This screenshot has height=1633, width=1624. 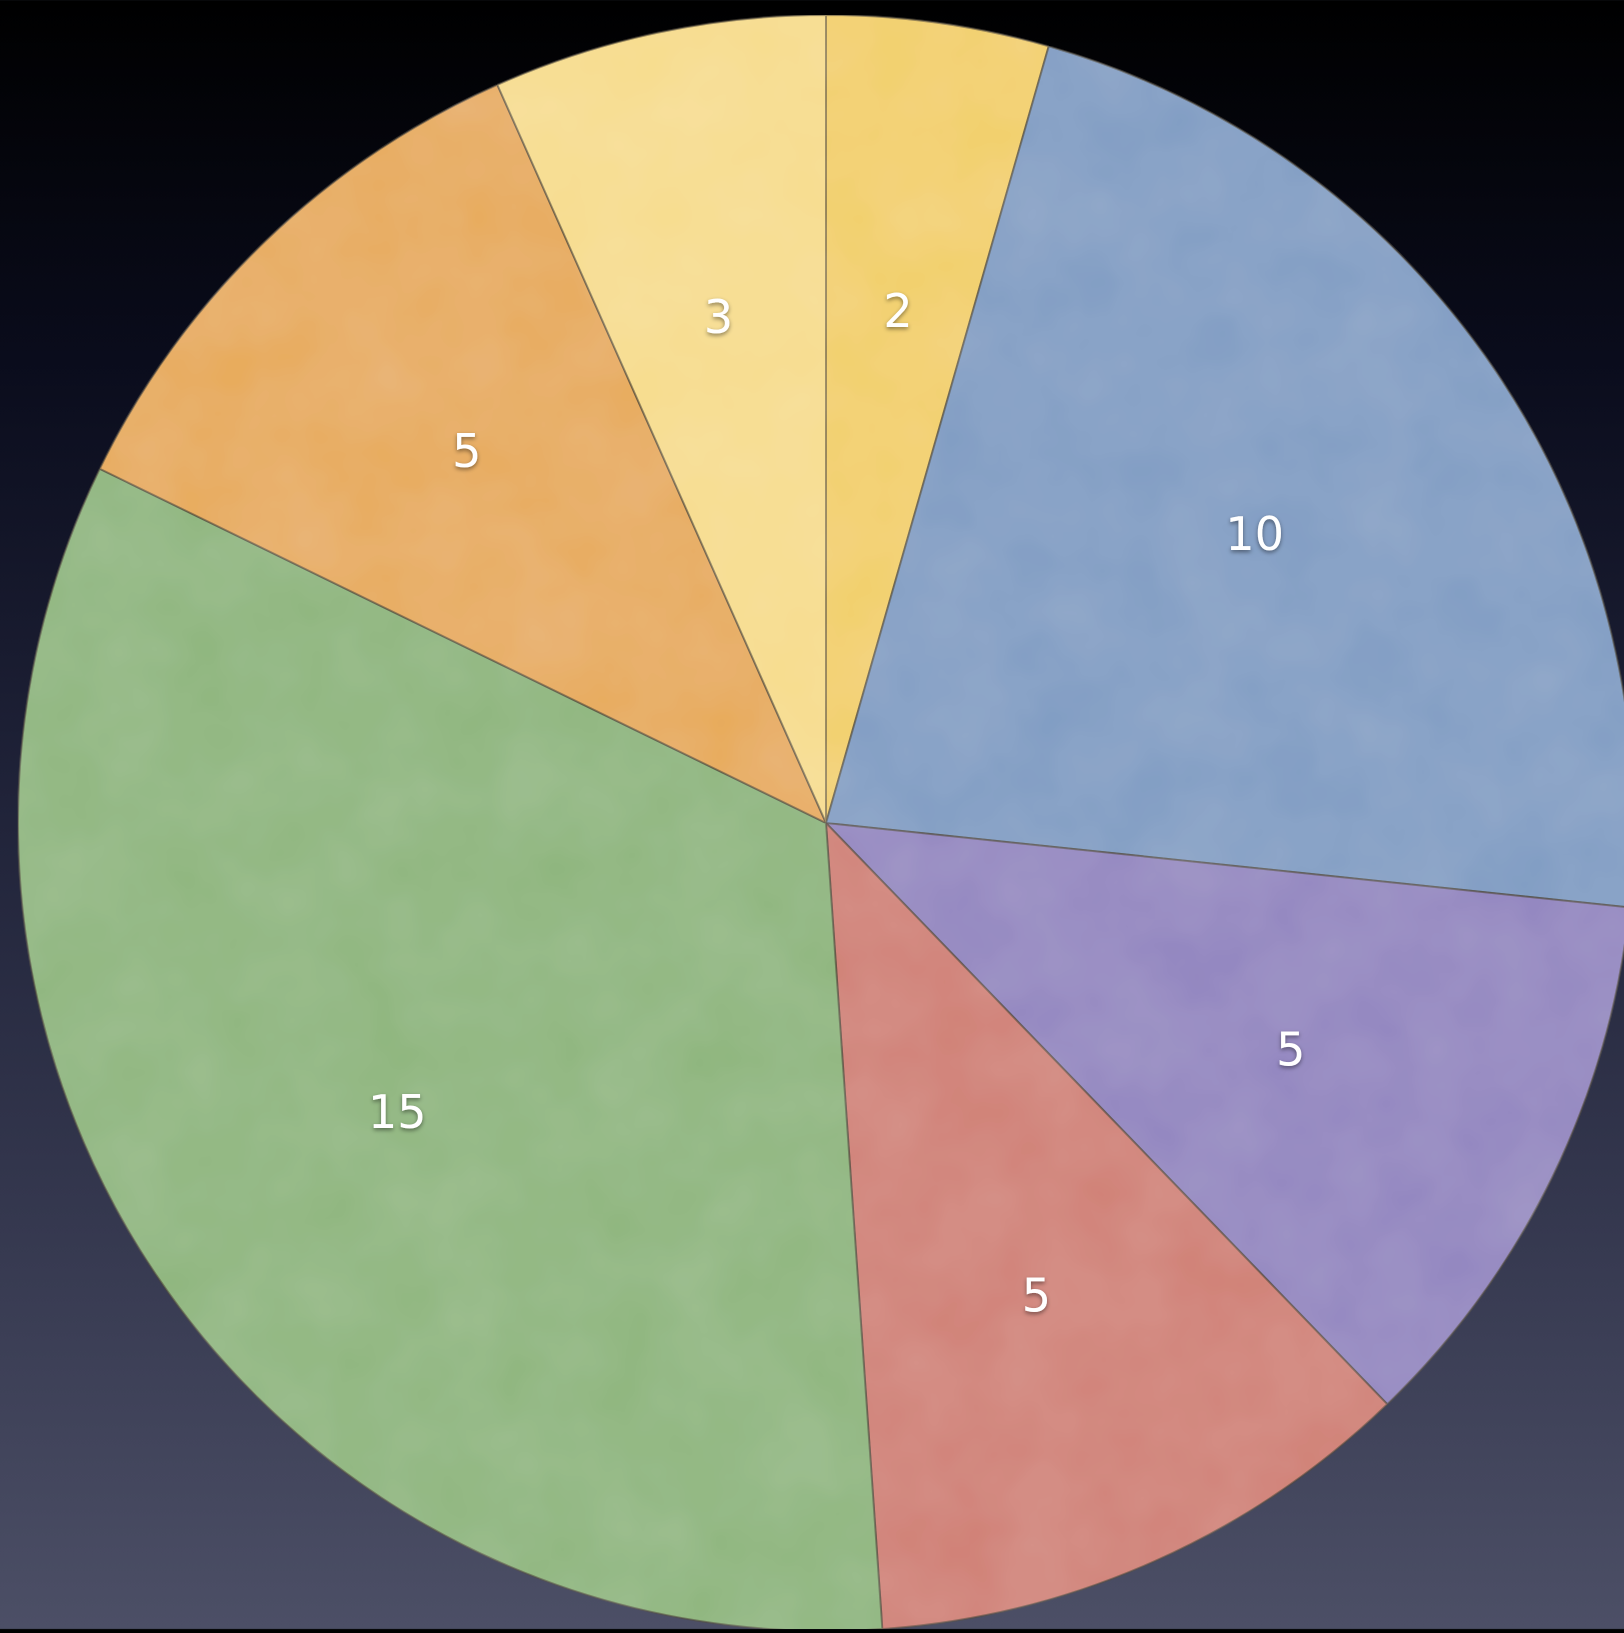 What do you see at coordinates (1254, 534) in the screenshot?
I see `slice-label-1: 10` at bounding box center [1254, 534].